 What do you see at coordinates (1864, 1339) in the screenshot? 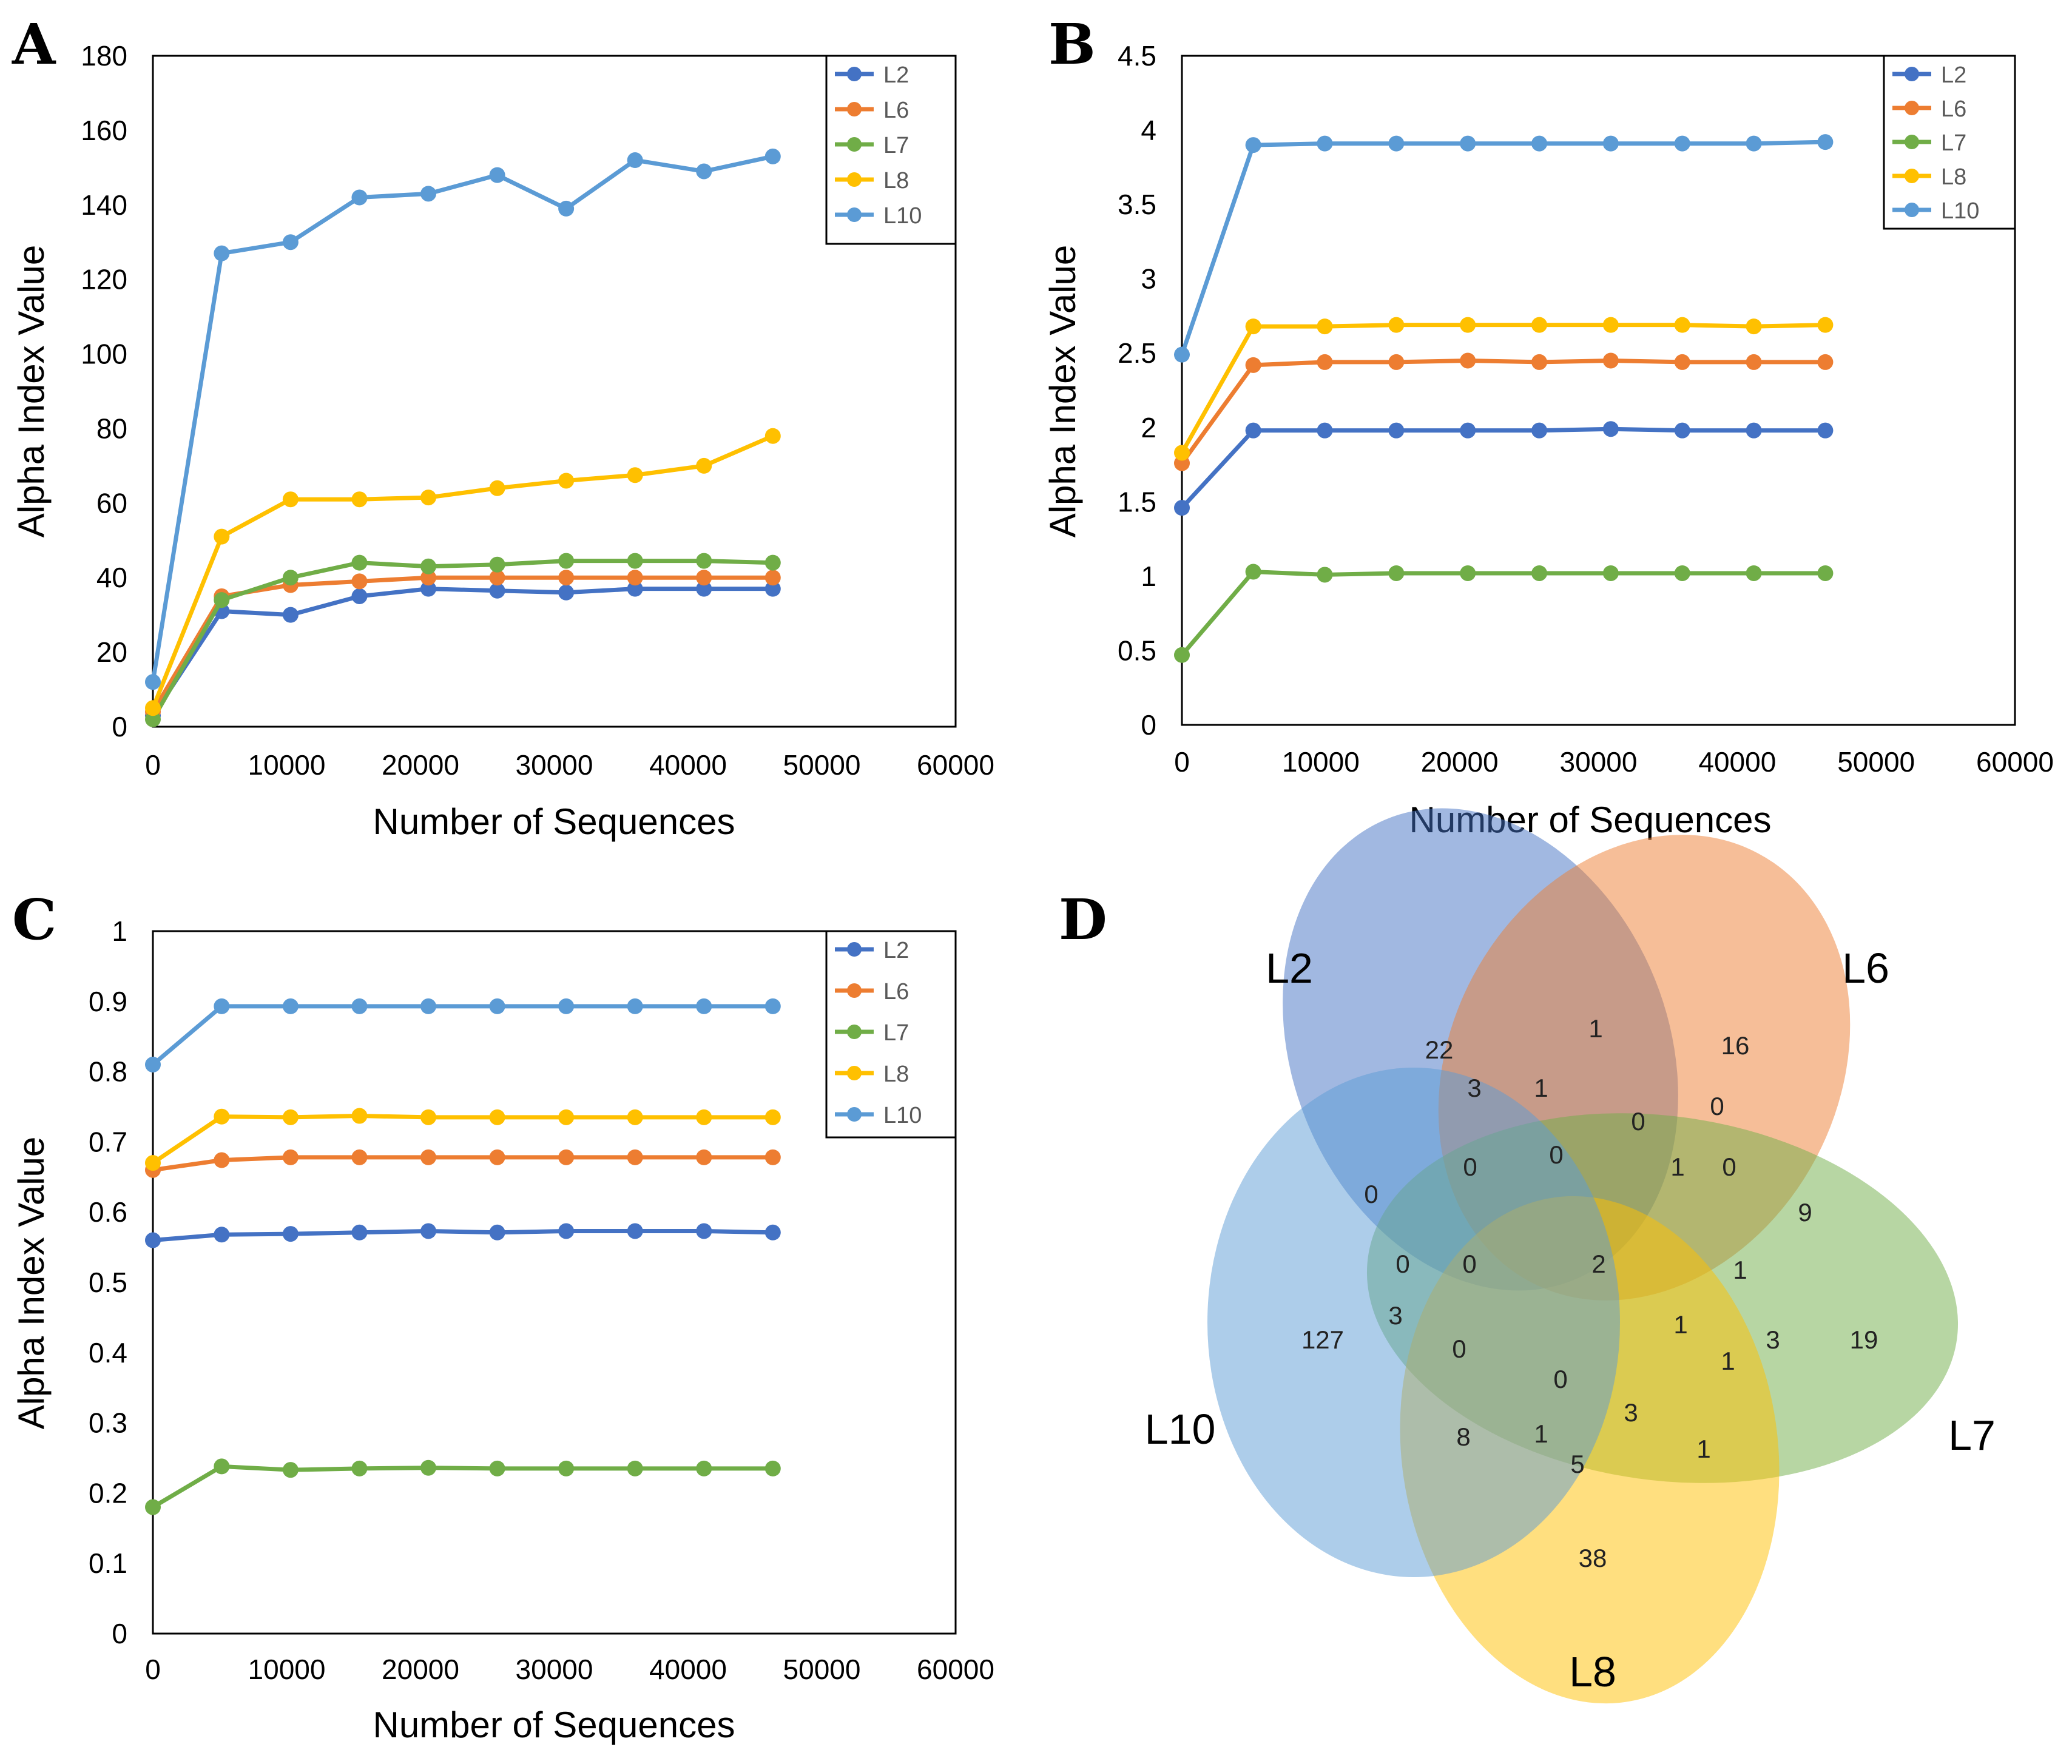
I see `venn-region-count: 19` at bounding box center [1864, 1339].